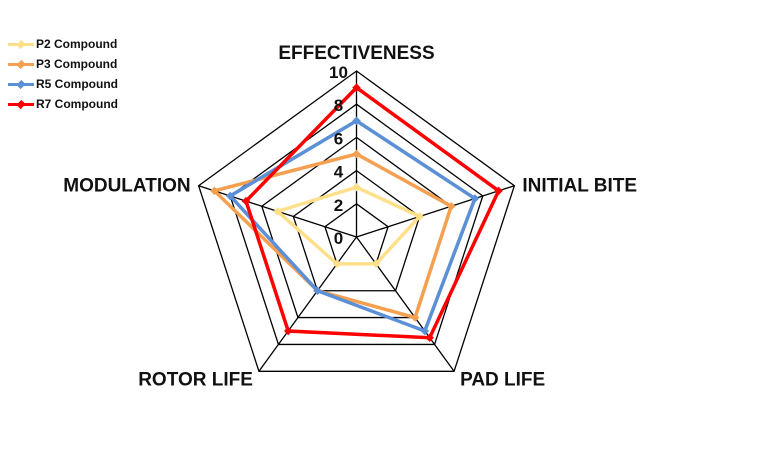 Image resolution: width=774 pixels, height=450 pixels. I want to click on legend-item: R5 Compound, so click(63, 84).